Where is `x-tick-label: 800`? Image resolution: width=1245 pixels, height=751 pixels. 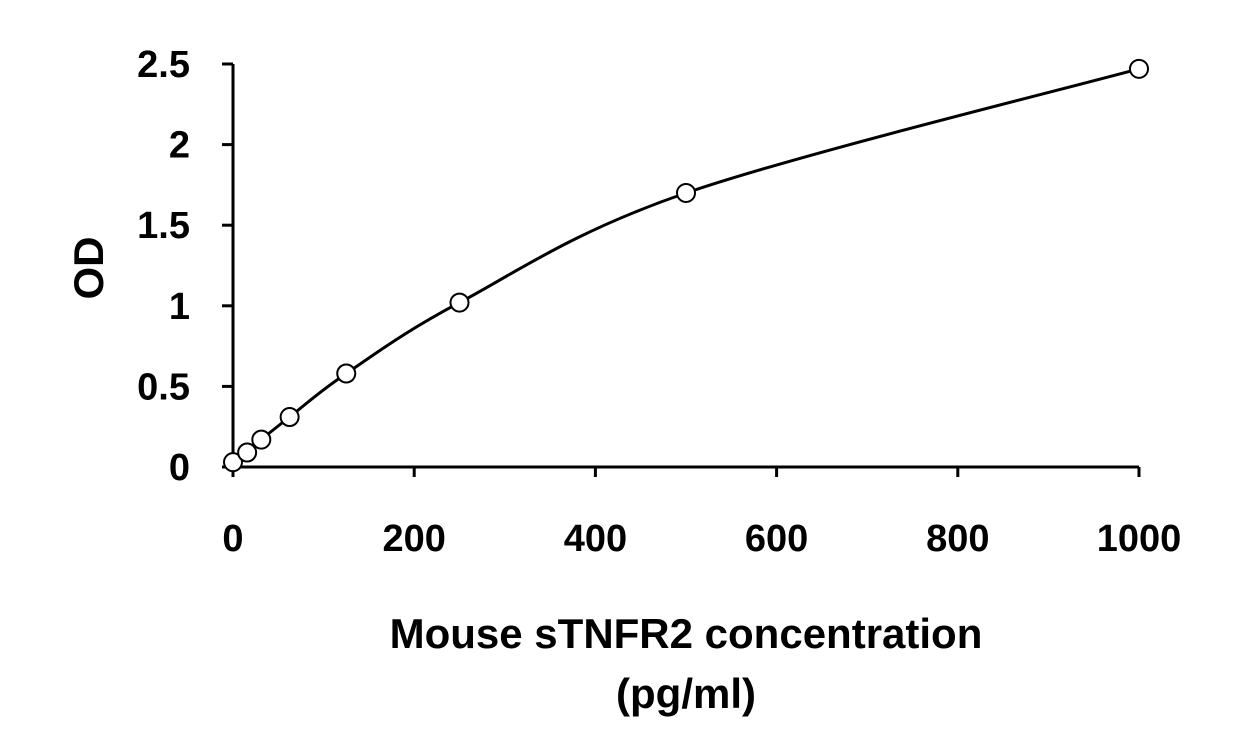 x-tick-label: 800 is located at coordinates (957, 539).